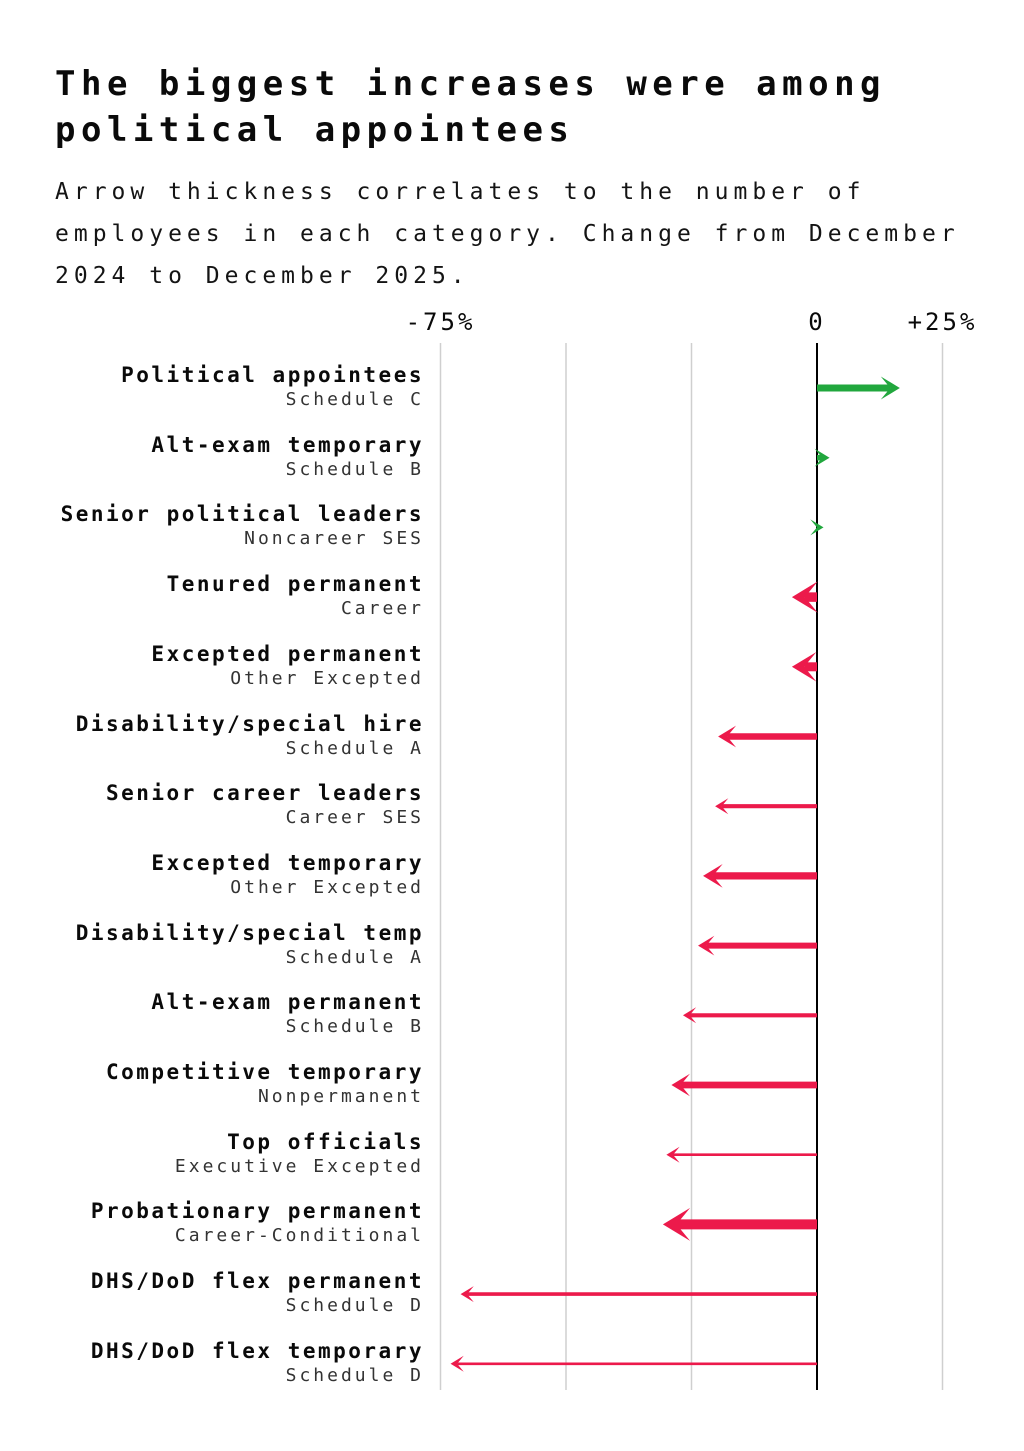 The height and width of the screenshot is (1451, 1024). Describe the element at coordinates (287, 444) in the screenshot. I see `category-label: Alt-exam temporary` at that location.